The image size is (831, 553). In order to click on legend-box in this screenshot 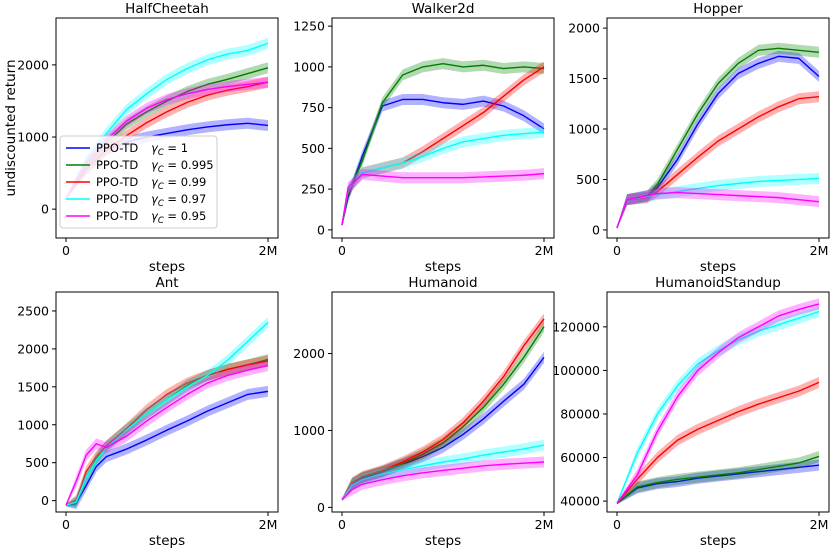, I will do `click(138, 182)`.